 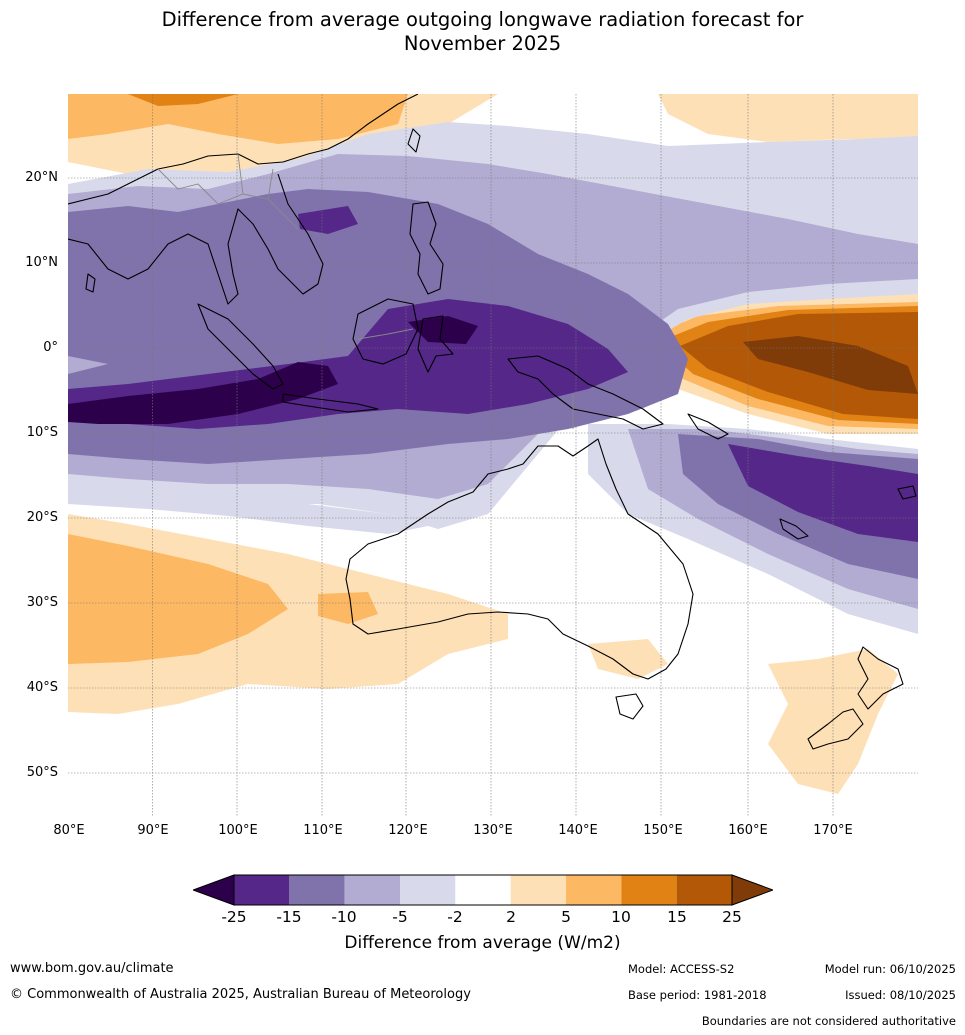 I want to click on anomaly-field-pac-extreme, so click(x=830, y=365).